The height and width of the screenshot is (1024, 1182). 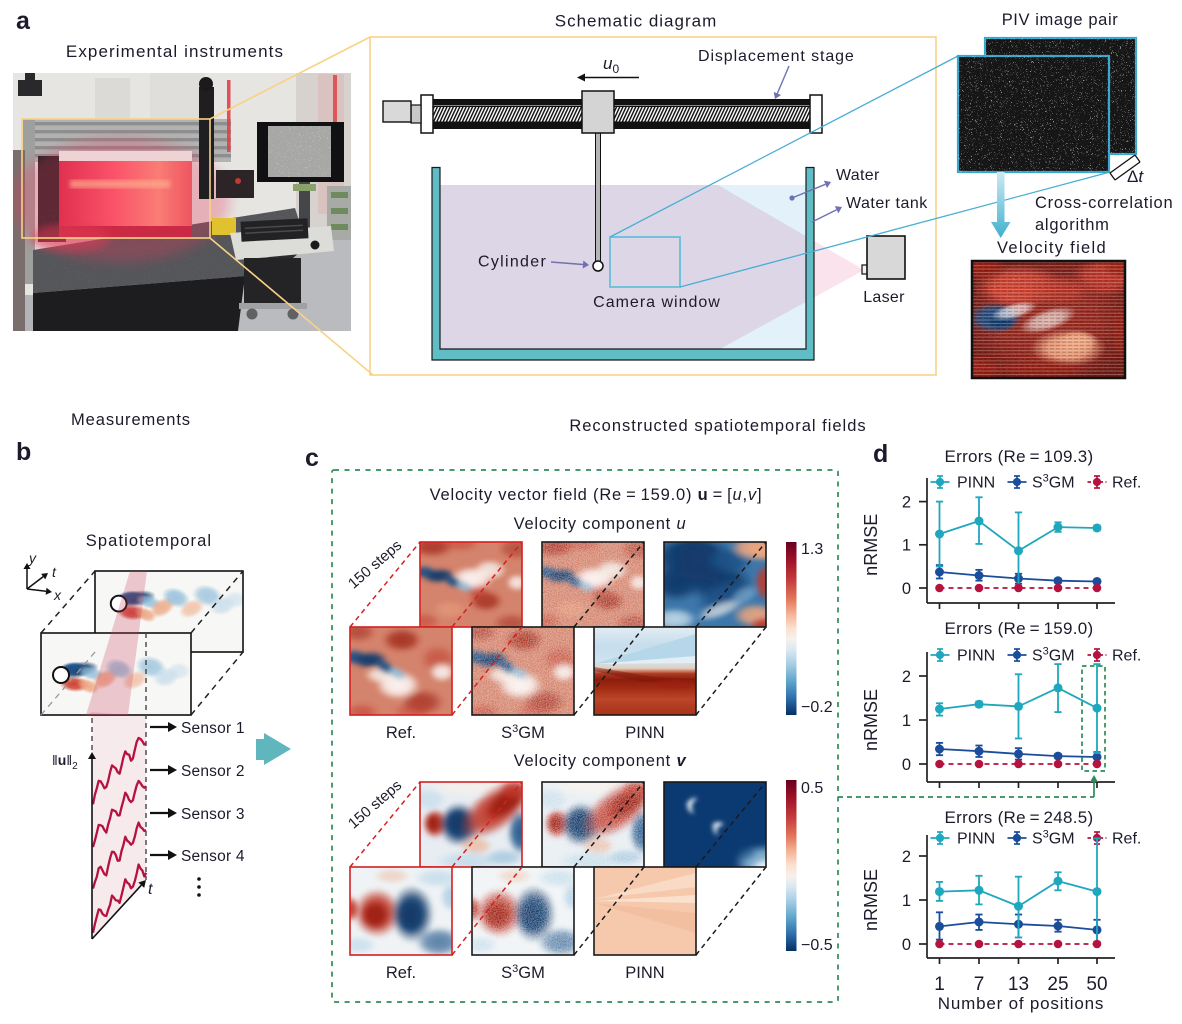 I want to click on svg-text: algorithm, so click(x=1072, y=225).